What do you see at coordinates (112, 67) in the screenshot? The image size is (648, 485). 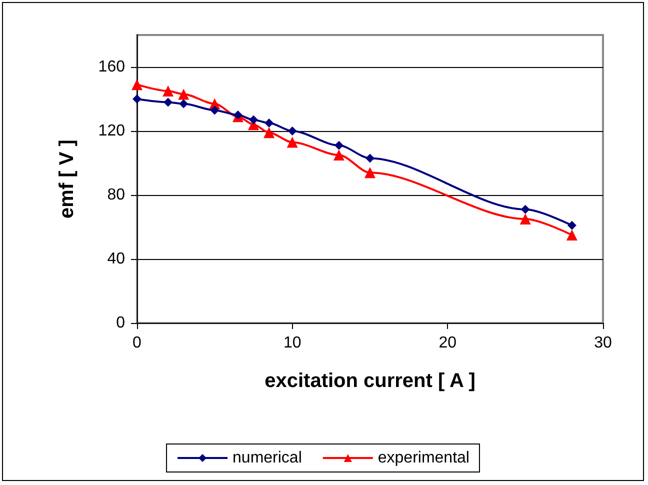 I see `y-tick-label: 160` at bounding box center [112, 67].